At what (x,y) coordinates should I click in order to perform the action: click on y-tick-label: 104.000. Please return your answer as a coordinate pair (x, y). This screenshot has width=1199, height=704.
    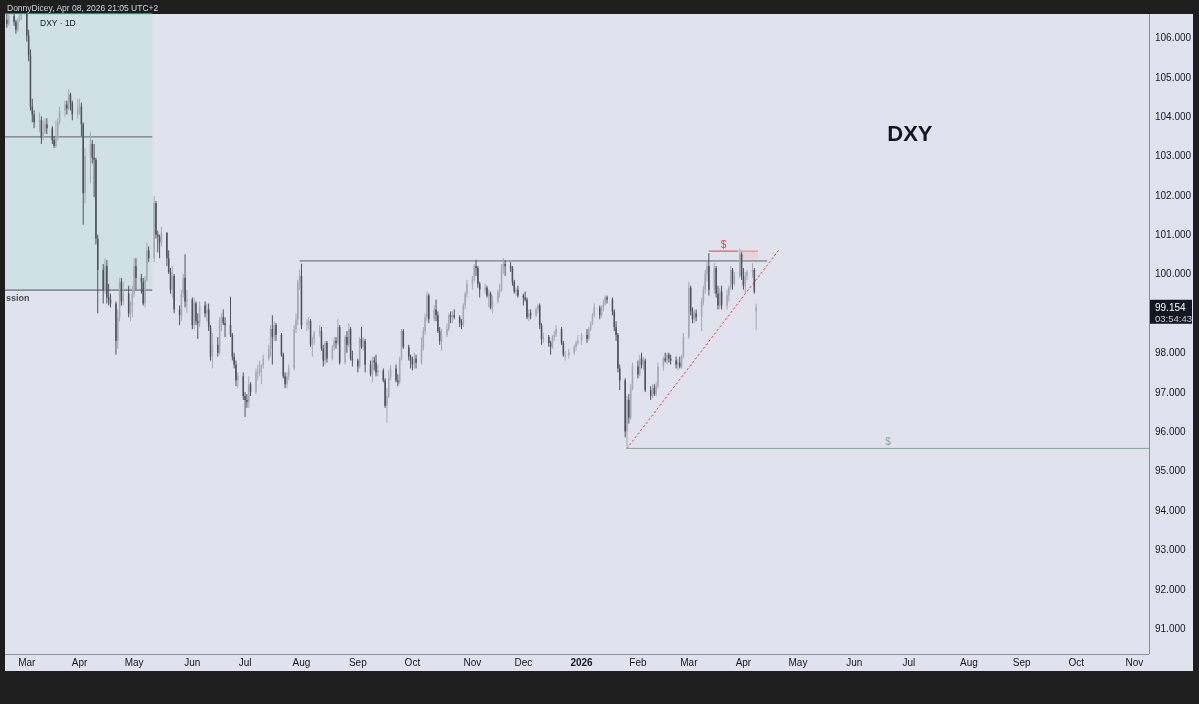
    Looking at the image, I should click on (1173, 116).